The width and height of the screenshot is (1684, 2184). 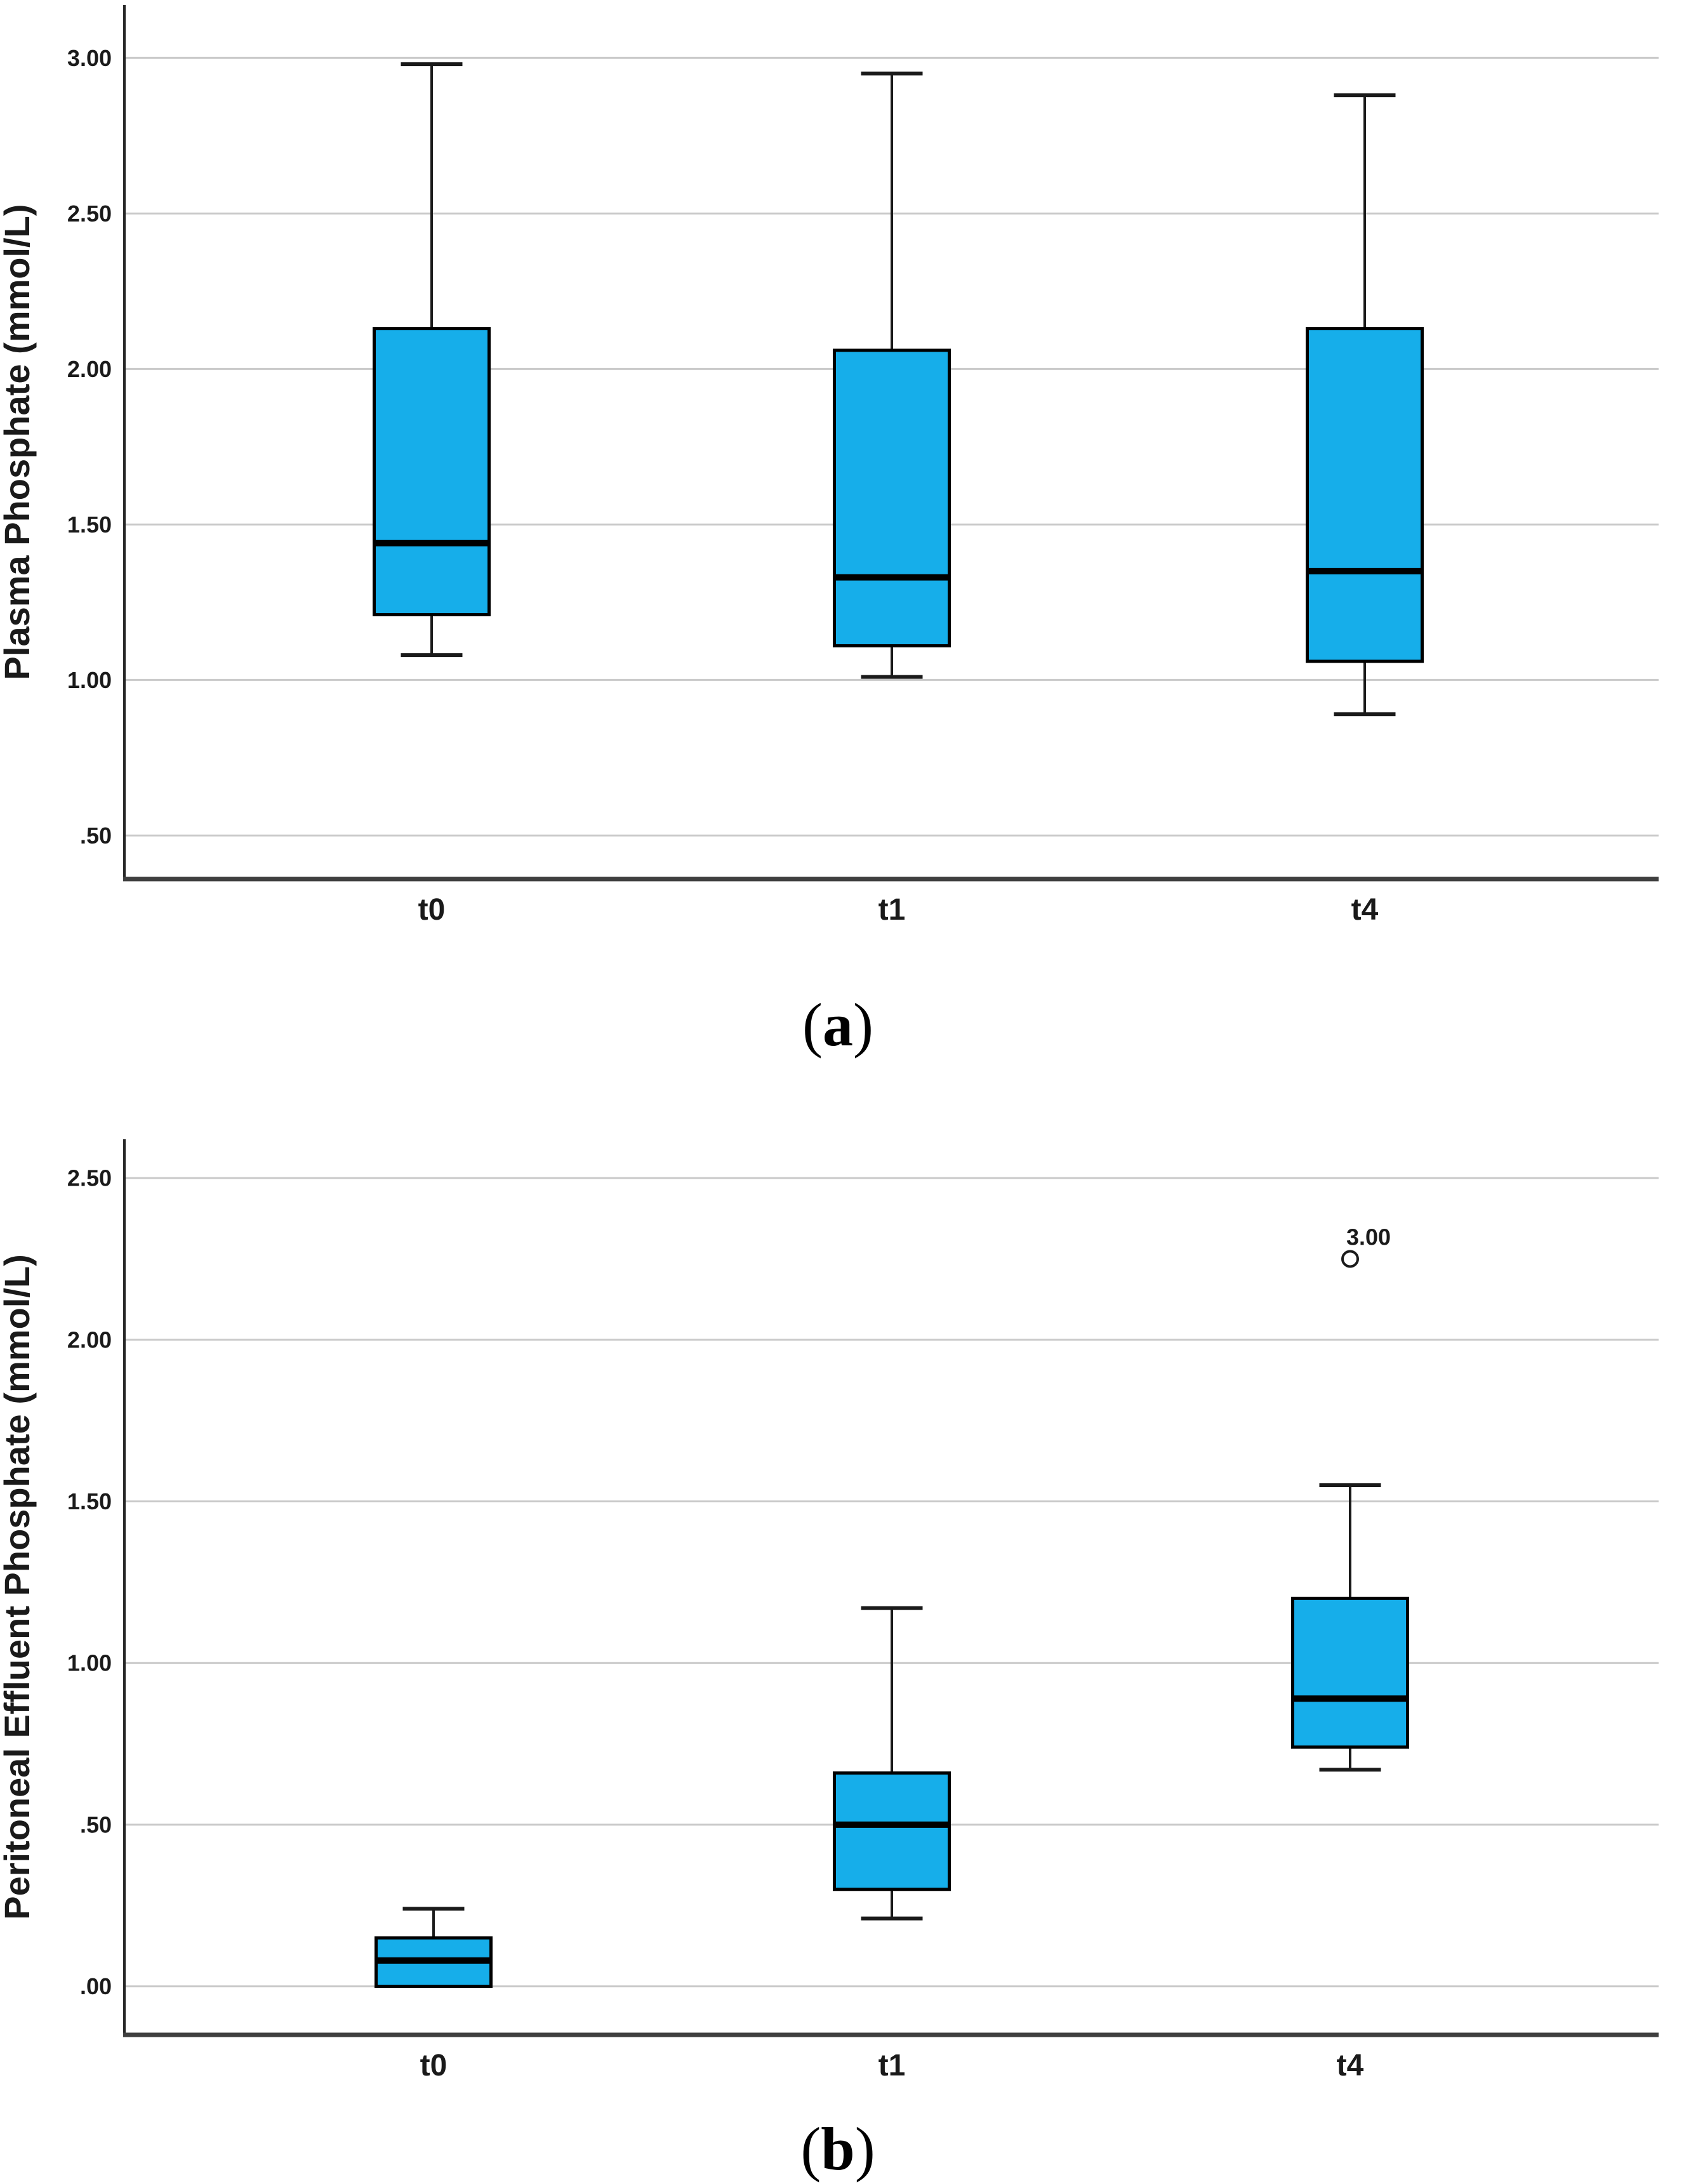 I want to click on x-category-label-a: t4, so click(x=1365, y=910).